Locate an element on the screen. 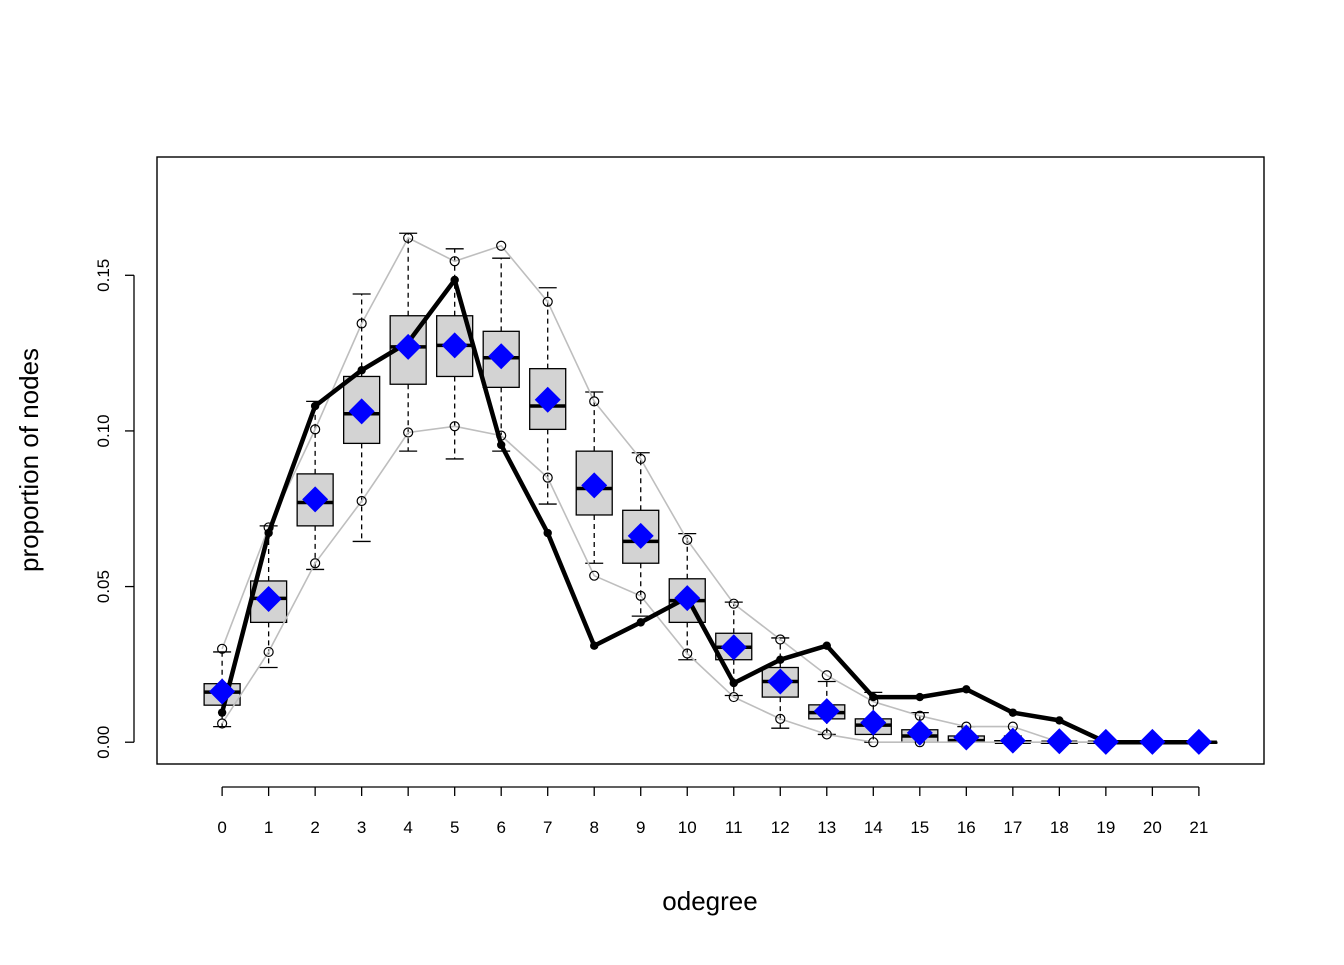  x-tick-label-7: 7 is located at coordinates (547, 827).